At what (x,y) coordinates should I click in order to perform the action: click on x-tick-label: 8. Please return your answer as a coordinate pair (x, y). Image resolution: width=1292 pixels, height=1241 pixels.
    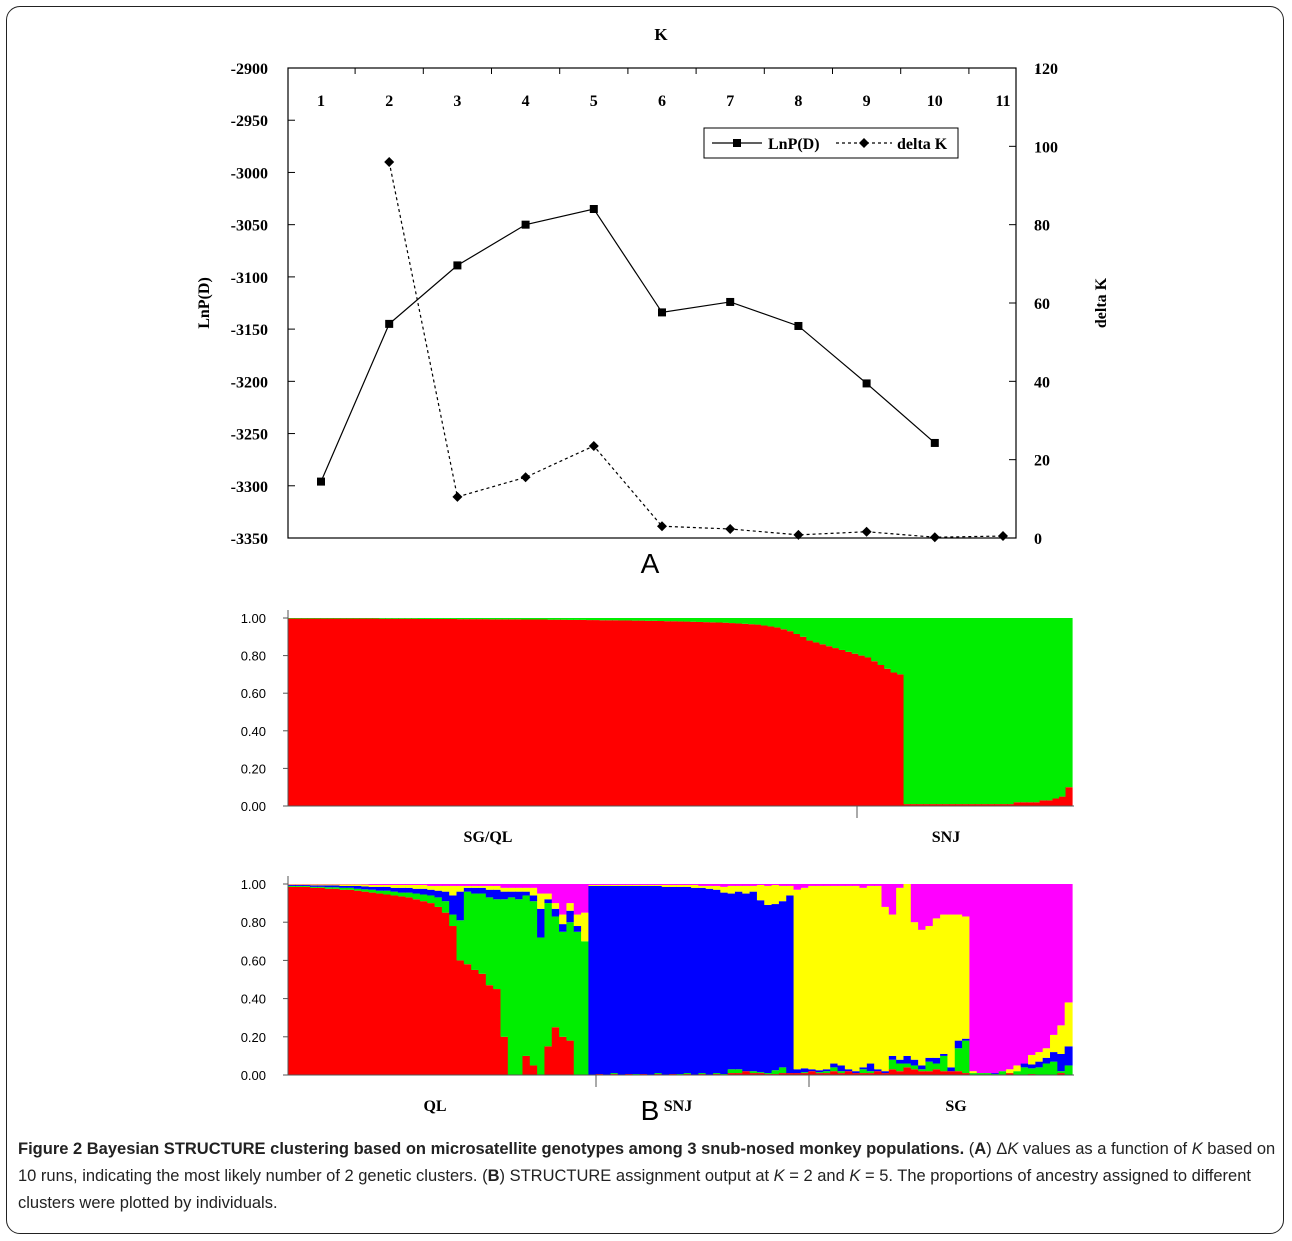
    Looking at the image, I should click on (798, 101).